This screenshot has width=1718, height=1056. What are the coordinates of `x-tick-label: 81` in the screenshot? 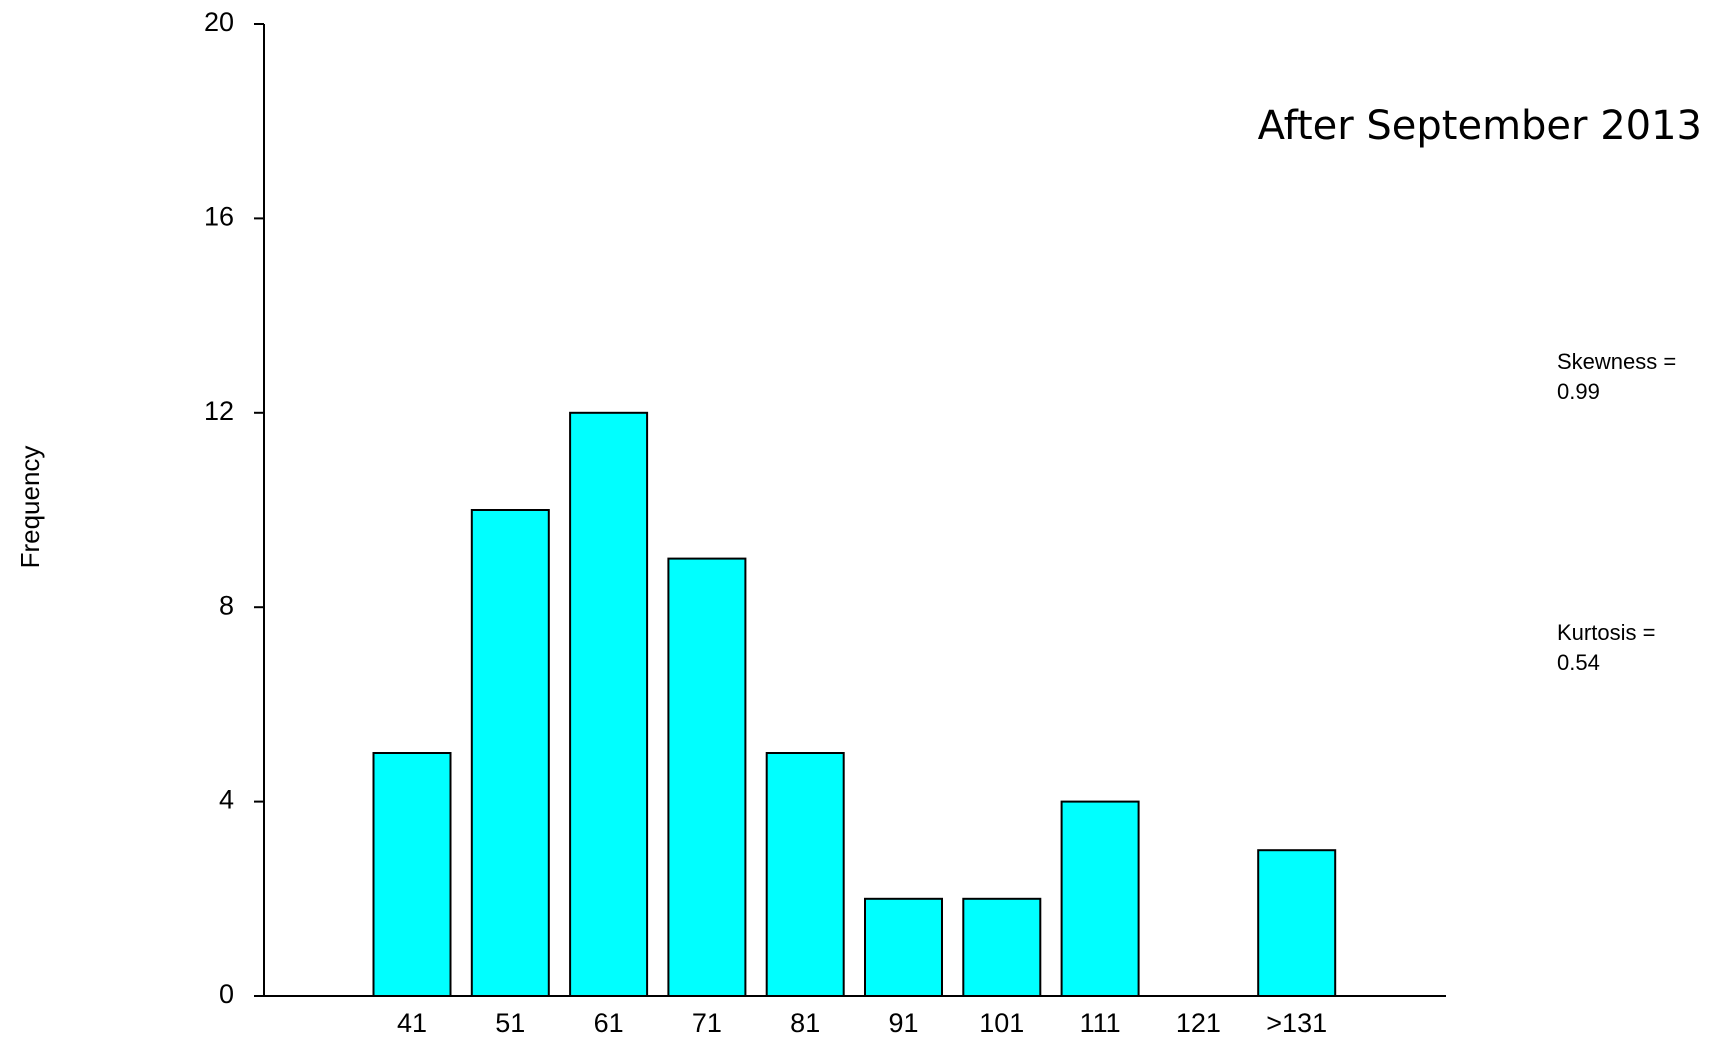 It's located at (805, 1023).